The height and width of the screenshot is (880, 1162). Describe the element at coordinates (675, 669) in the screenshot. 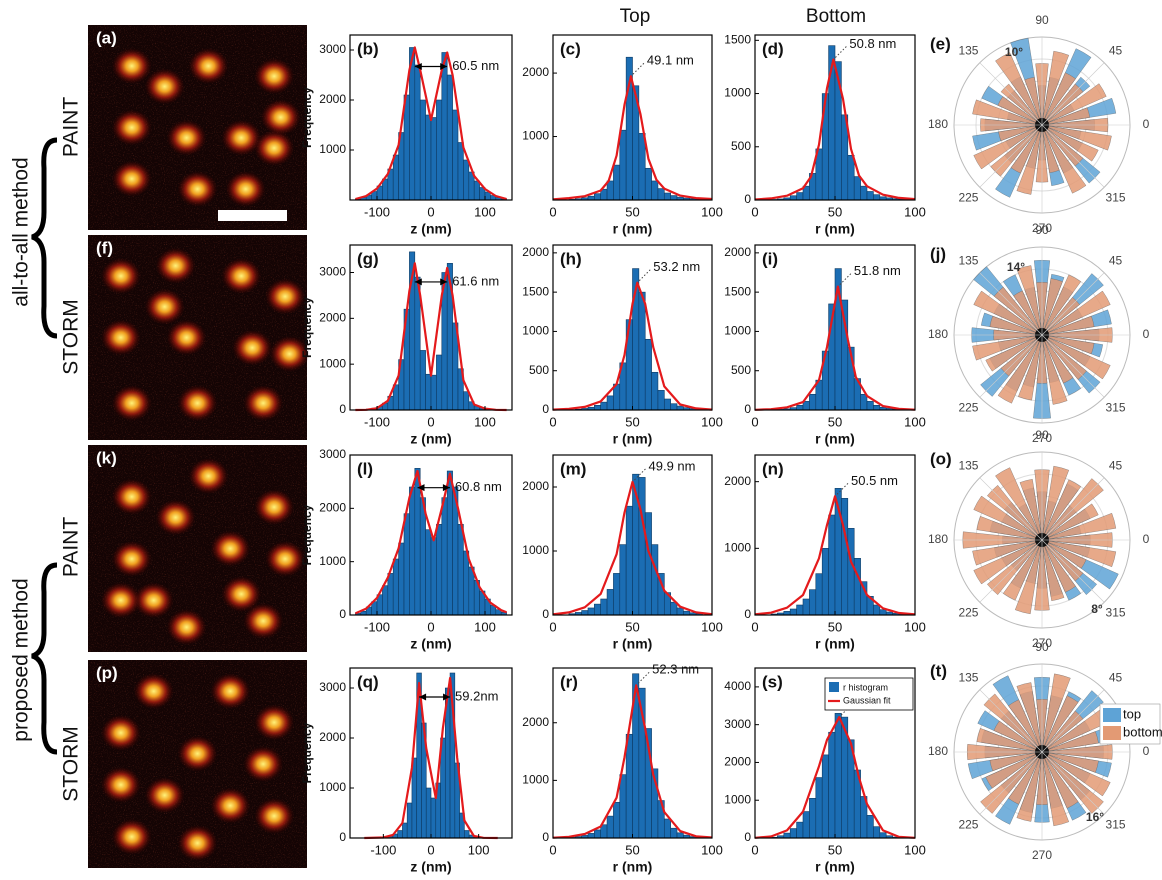

I see `annotation: 52.3 nm` at that location.